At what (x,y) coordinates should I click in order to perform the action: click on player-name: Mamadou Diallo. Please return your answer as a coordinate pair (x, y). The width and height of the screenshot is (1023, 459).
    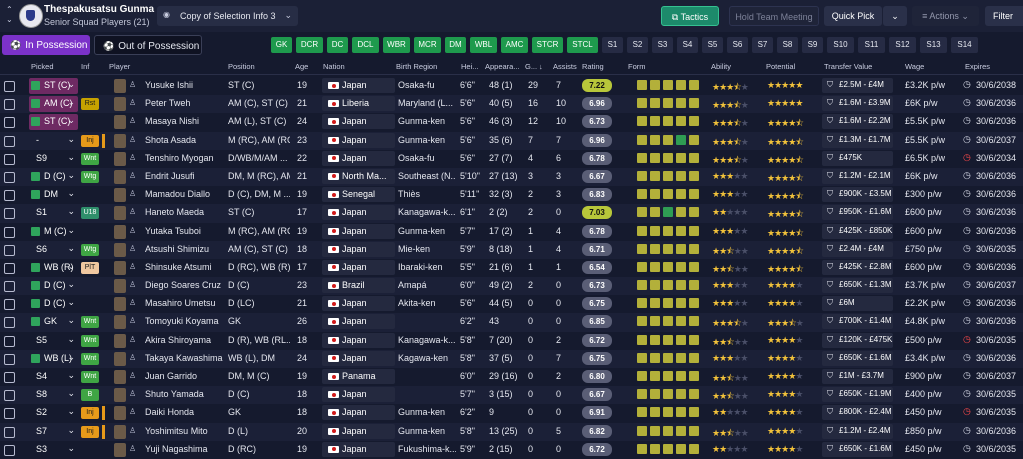
    Looking at the image, I should click on (178, 194).